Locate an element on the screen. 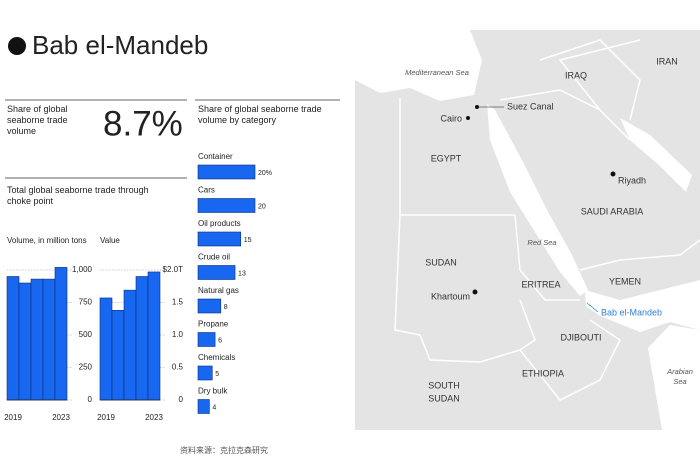 The image size is (700, 463). y-tick-label: 1.0 is located at coordinates (178, 334).